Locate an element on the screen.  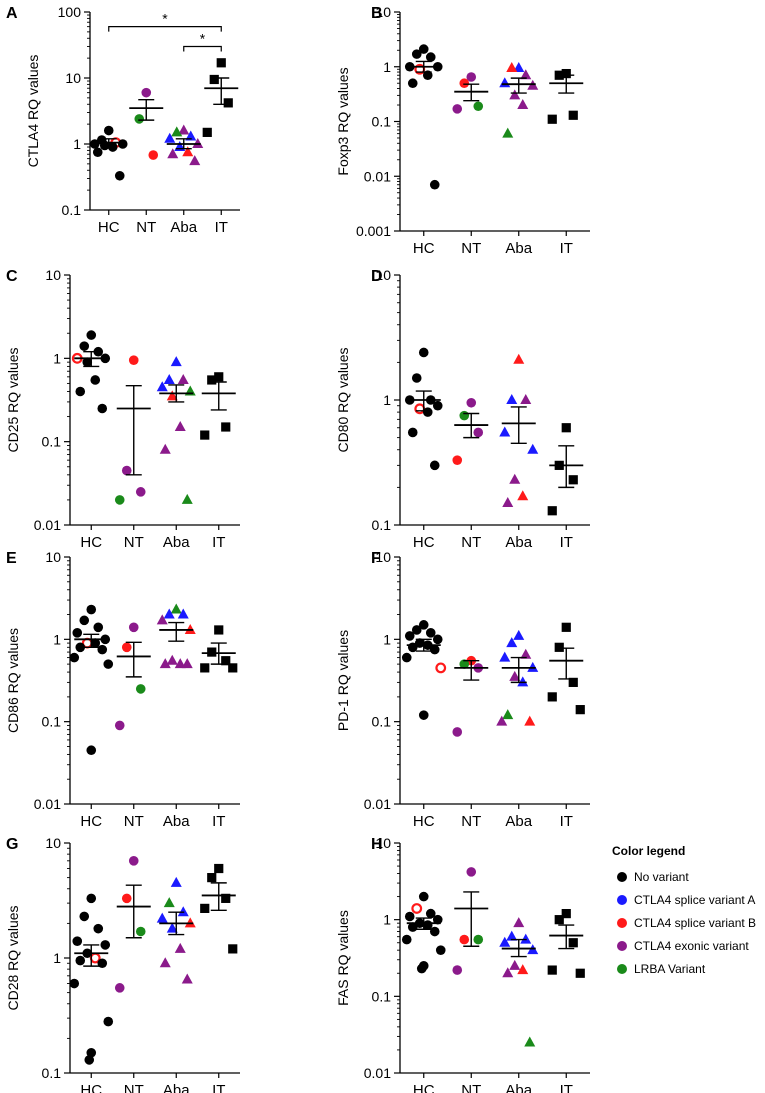
panel-letter: F is located at coordinates (376, 558).